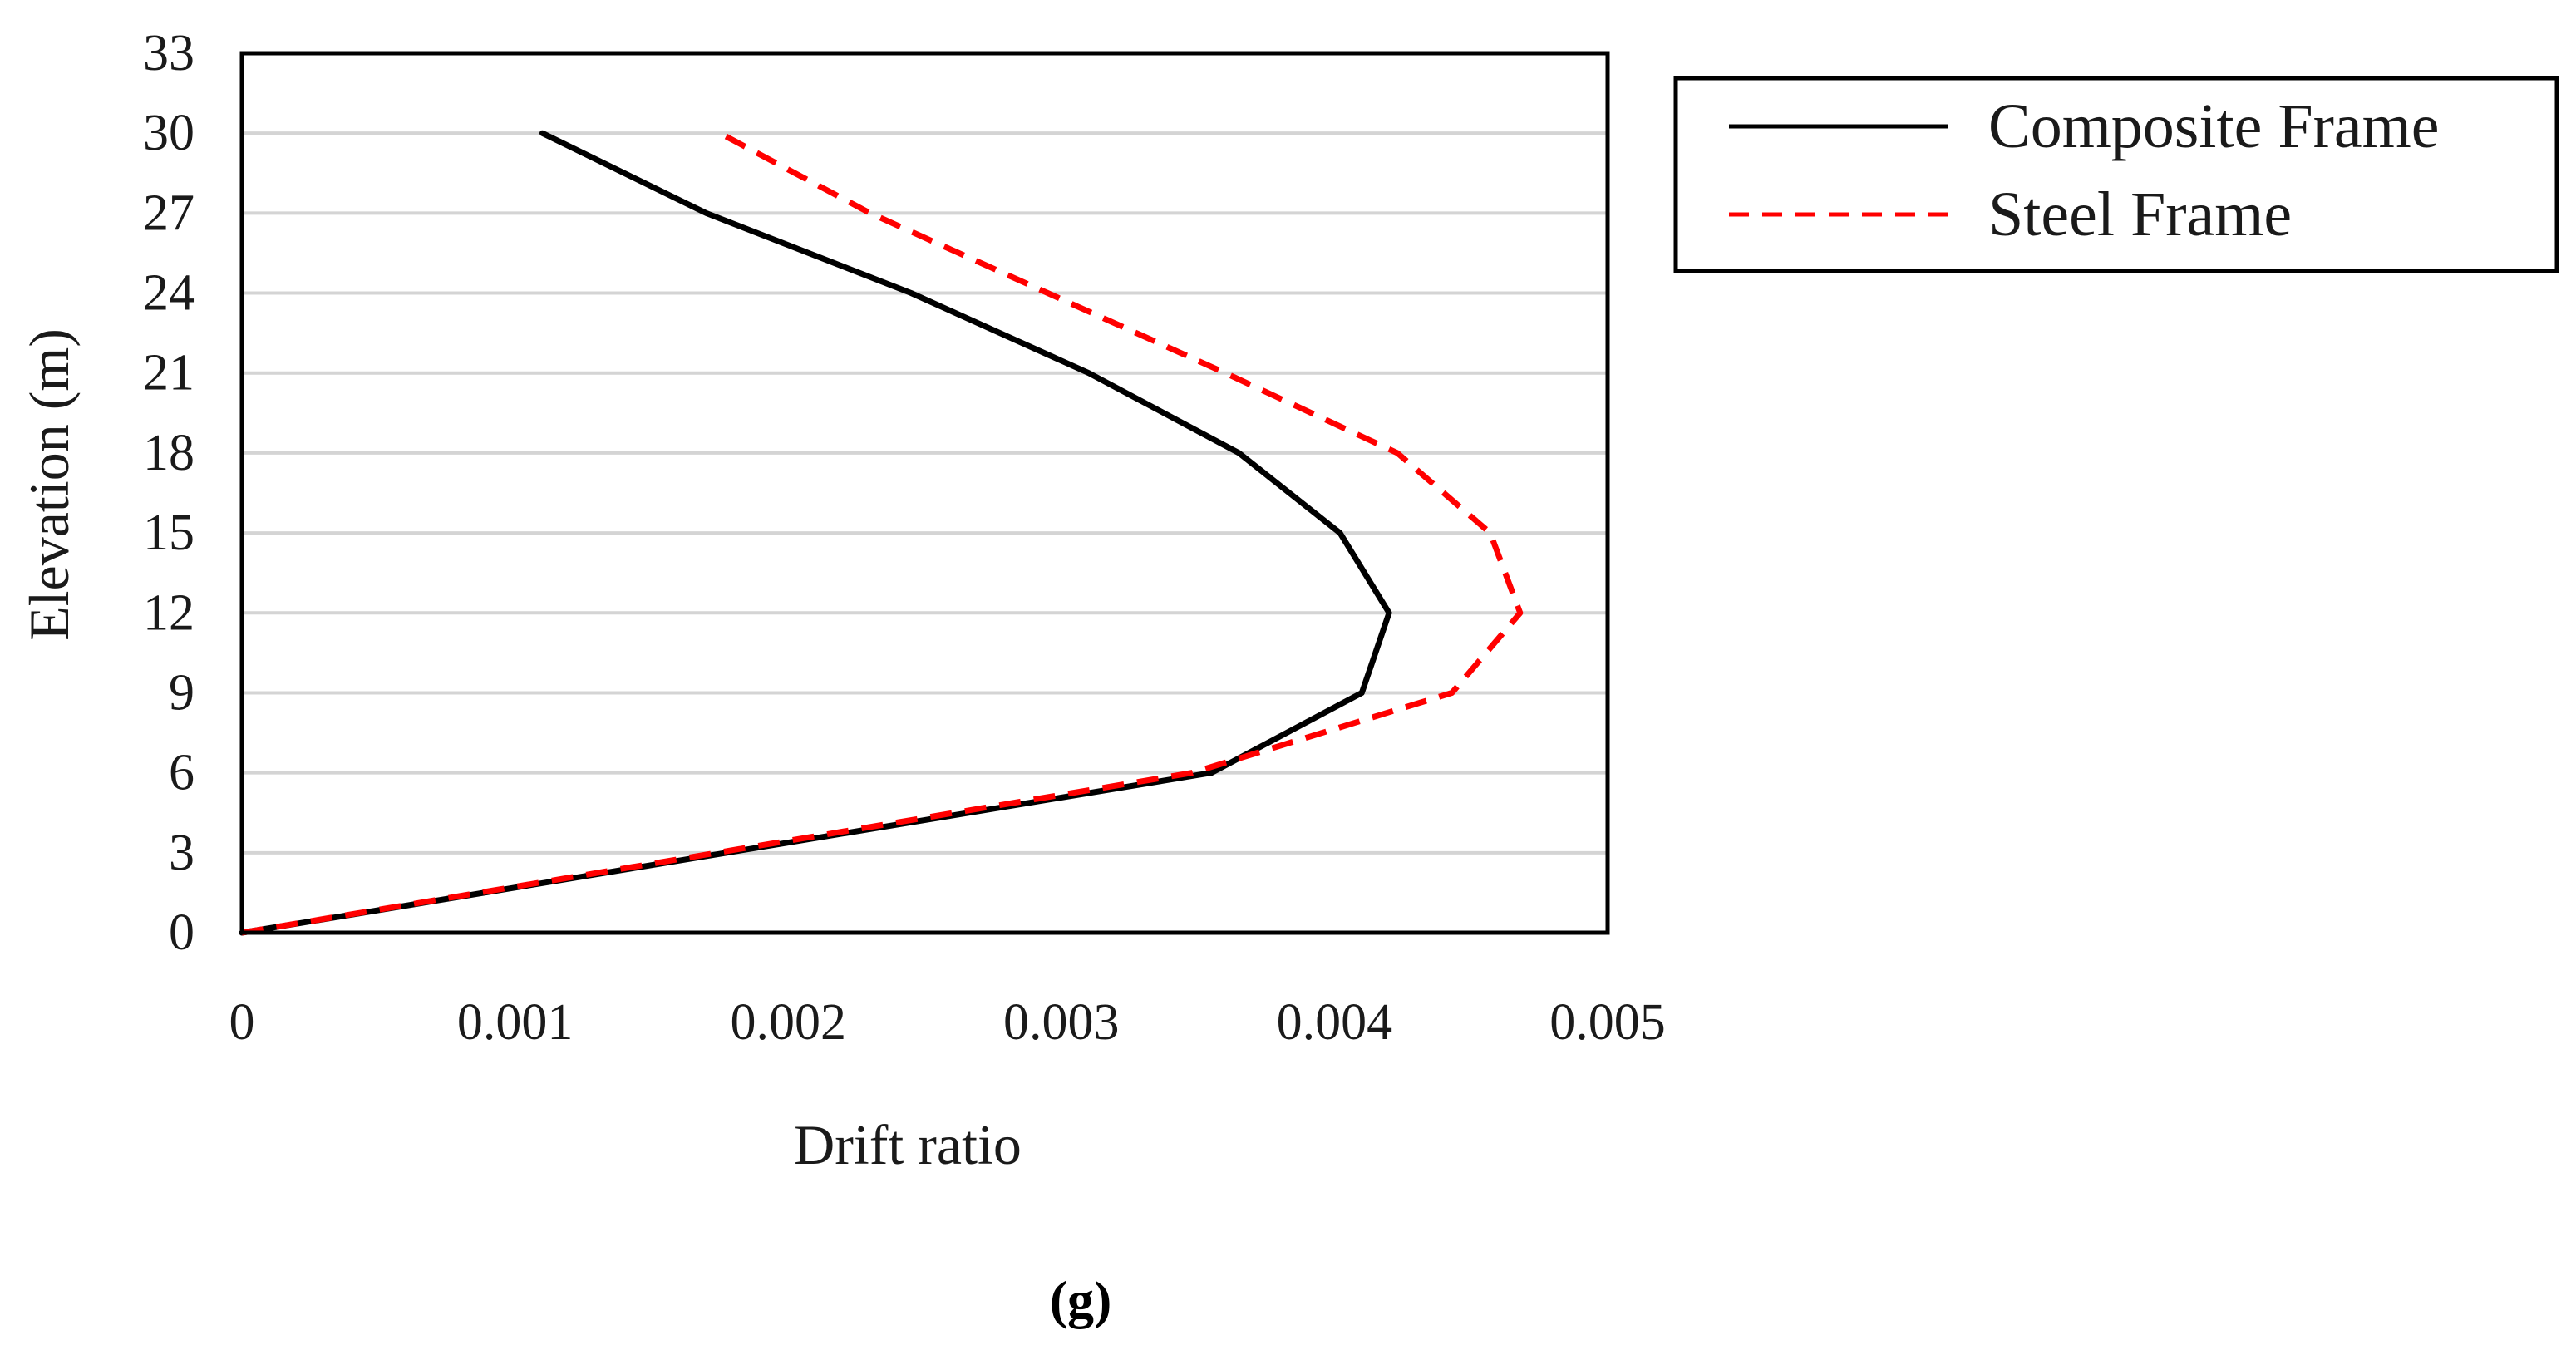  What do you see at coordinates (169, 453) in the screenshot?
I see `y-tick-label: 18` at bounding box center [169, 453].